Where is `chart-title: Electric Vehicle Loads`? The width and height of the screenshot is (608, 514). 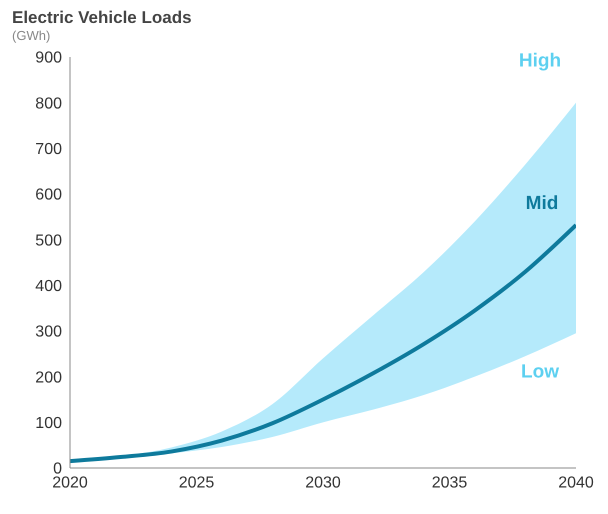
chart-title: Electric Vehicle Loads is located at coordinates (102, 18).